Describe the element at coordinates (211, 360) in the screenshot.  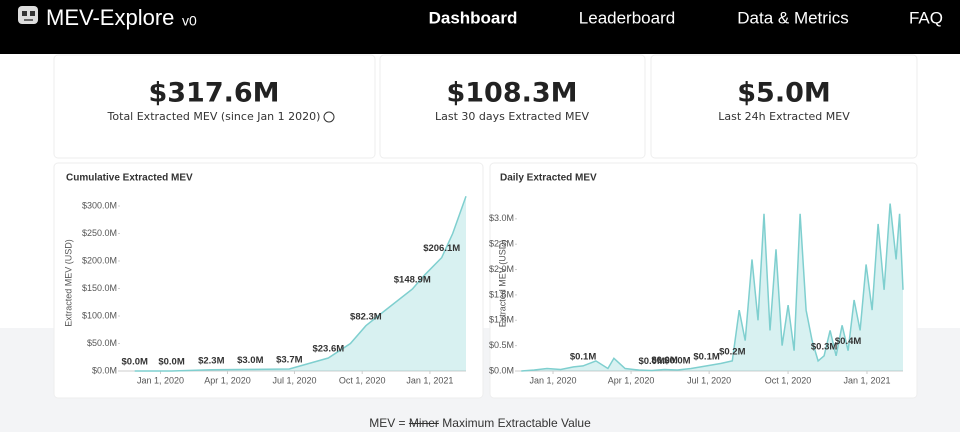
I see `value-label: $2.3M` at that location.